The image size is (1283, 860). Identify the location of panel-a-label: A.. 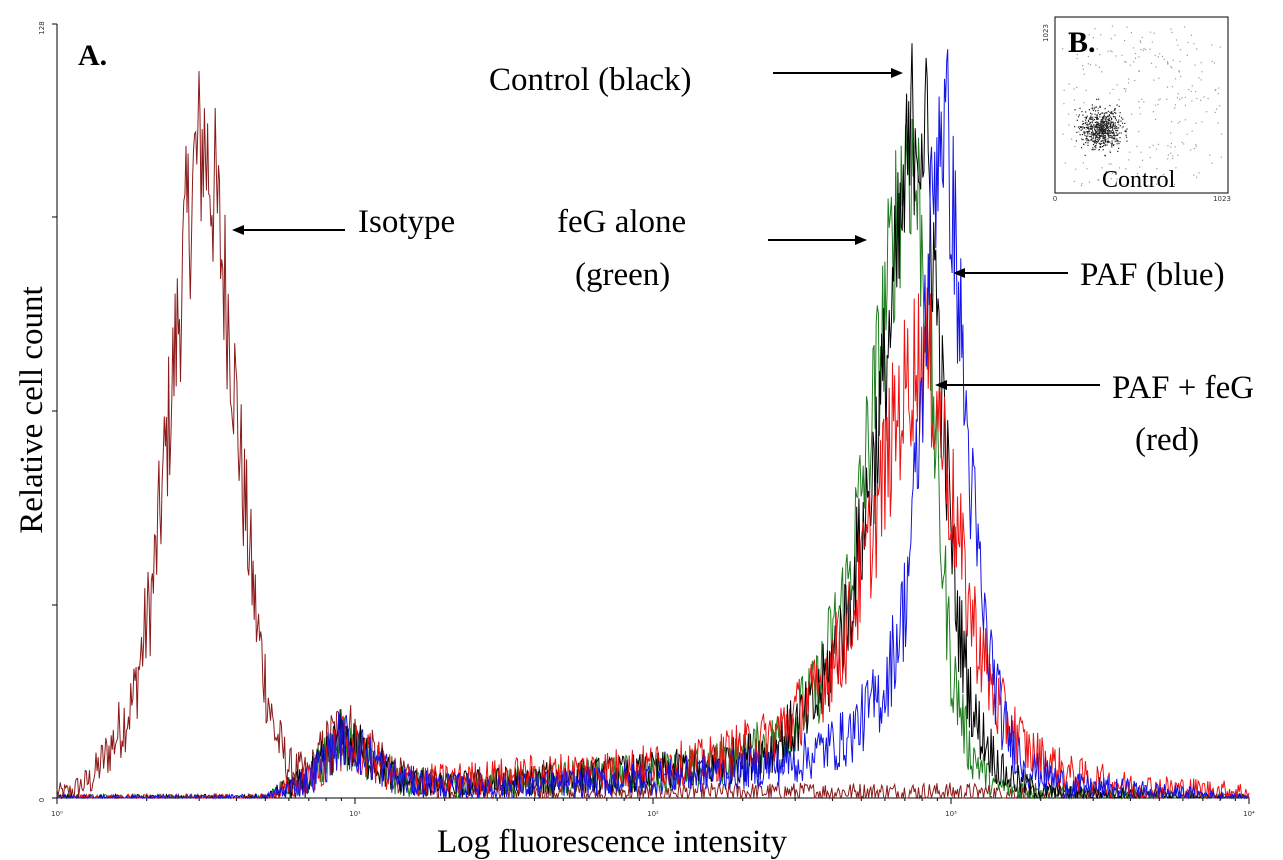
(92, 55).